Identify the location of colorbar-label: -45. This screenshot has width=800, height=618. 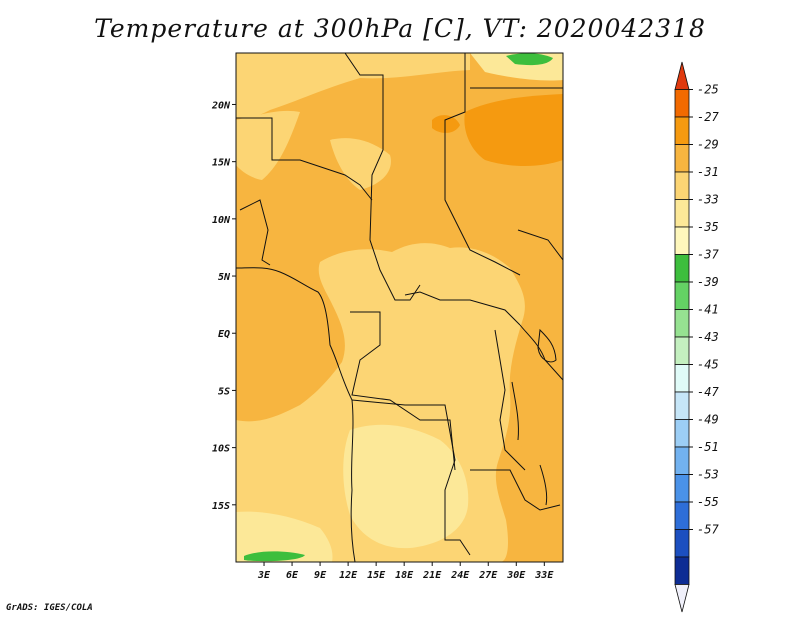
(708, 365).